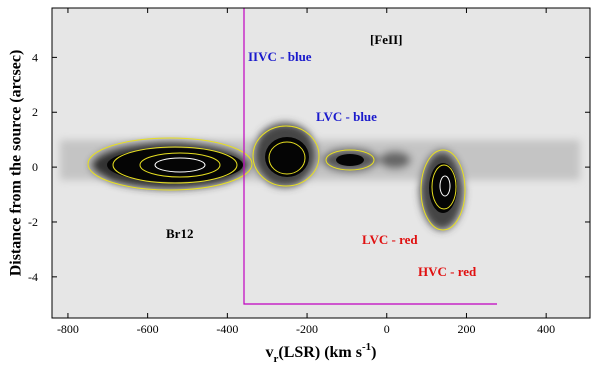  I want to click on x-tick-label: -200, so click(307, 329).